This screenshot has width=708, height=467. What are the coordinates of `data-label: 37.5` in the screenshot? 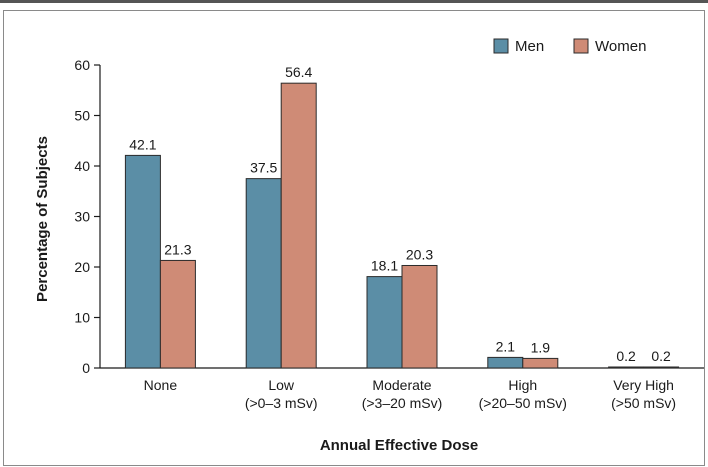 It's located at (263, 168).